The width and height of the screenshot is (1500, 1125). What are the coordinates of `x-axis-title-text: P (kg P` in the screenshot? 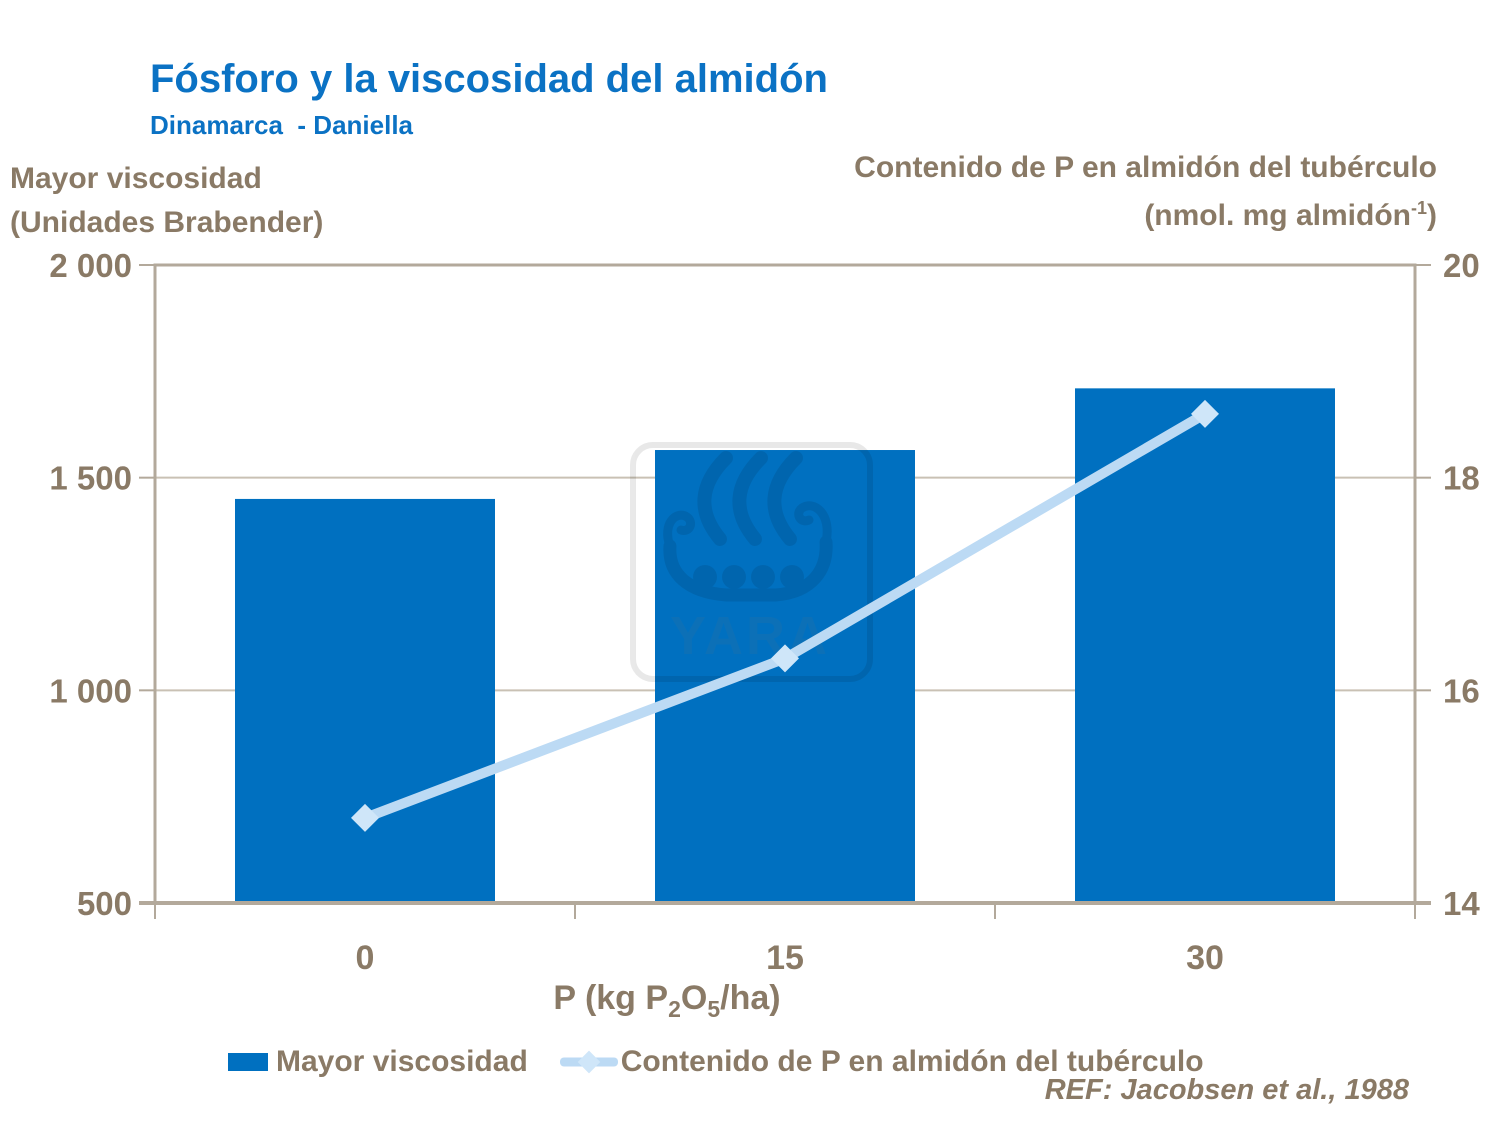 It's located at (611, 998).